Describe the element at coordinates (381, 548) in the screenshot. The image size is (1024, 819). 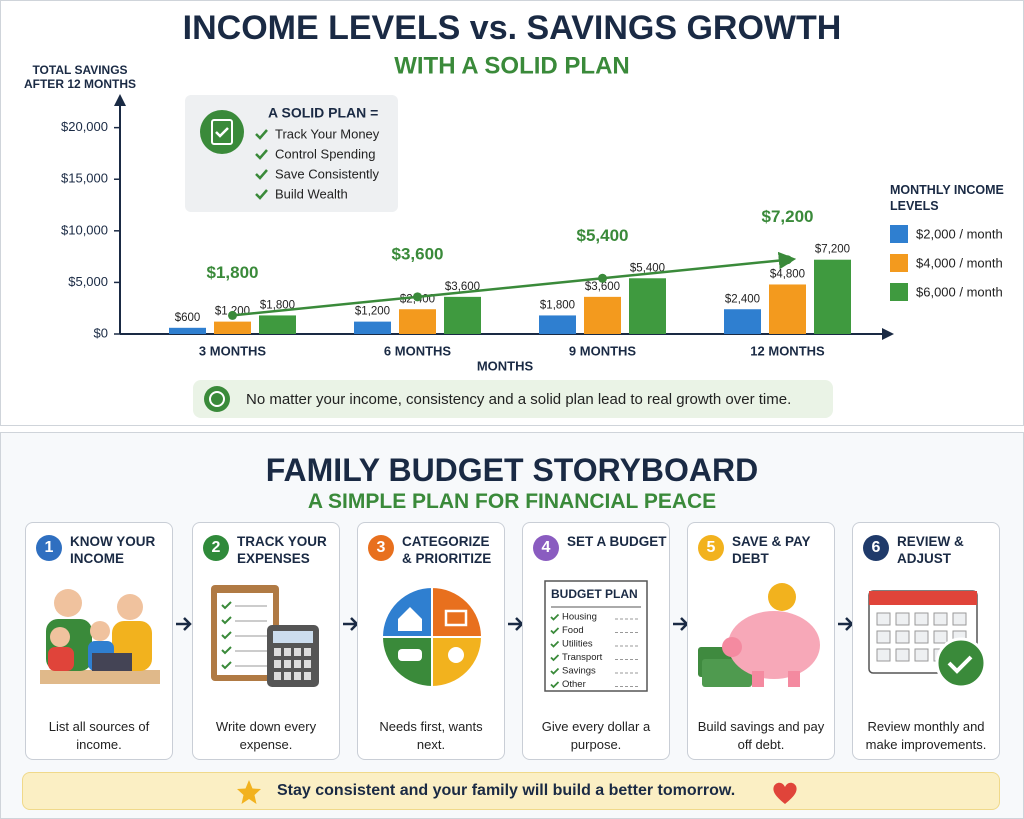
I see `step-number: 3` at that location.